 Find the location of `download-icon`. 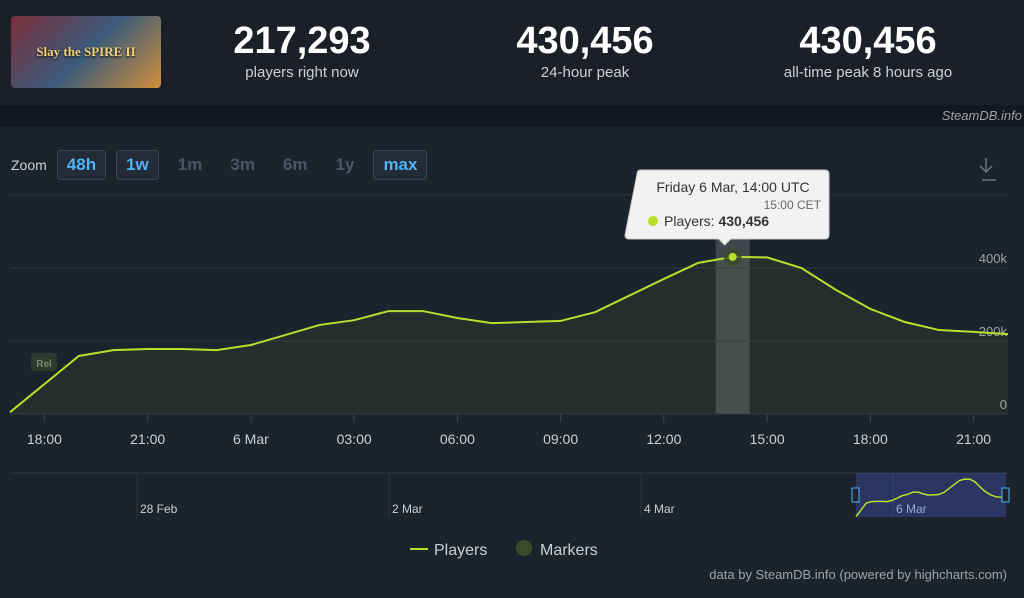

download-icon is located at coordinates (987, 169).